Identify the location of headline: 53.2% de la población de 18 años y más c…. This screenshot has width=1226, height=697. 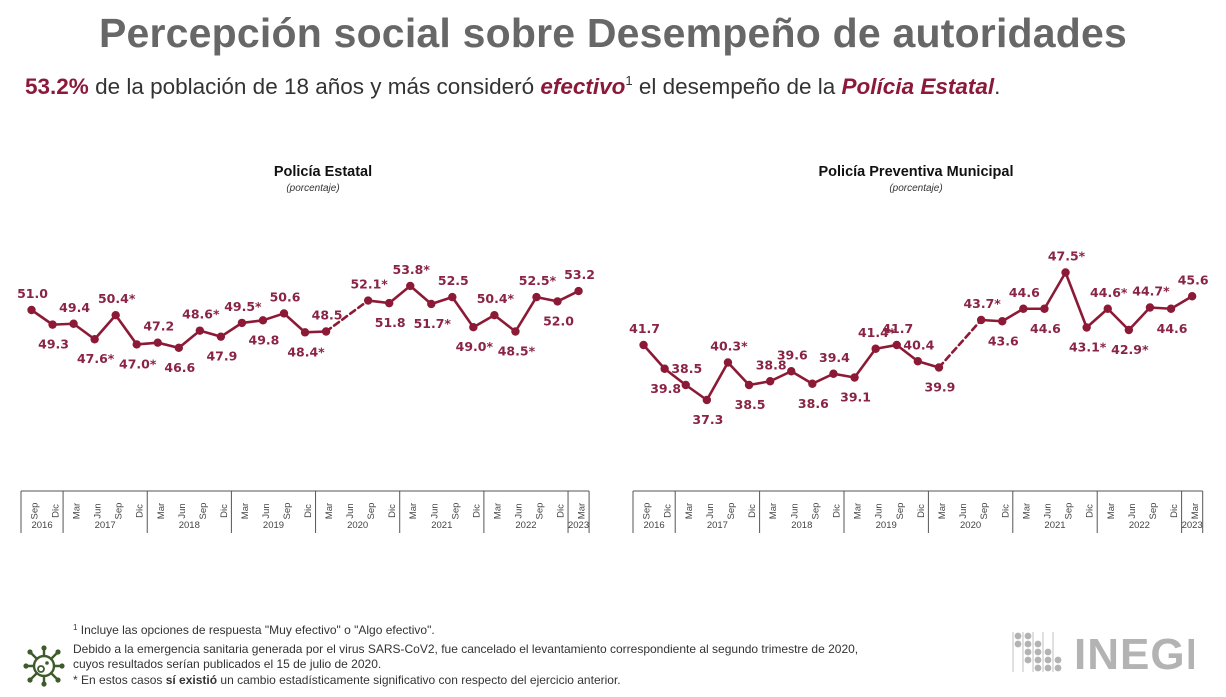
(512, 87).